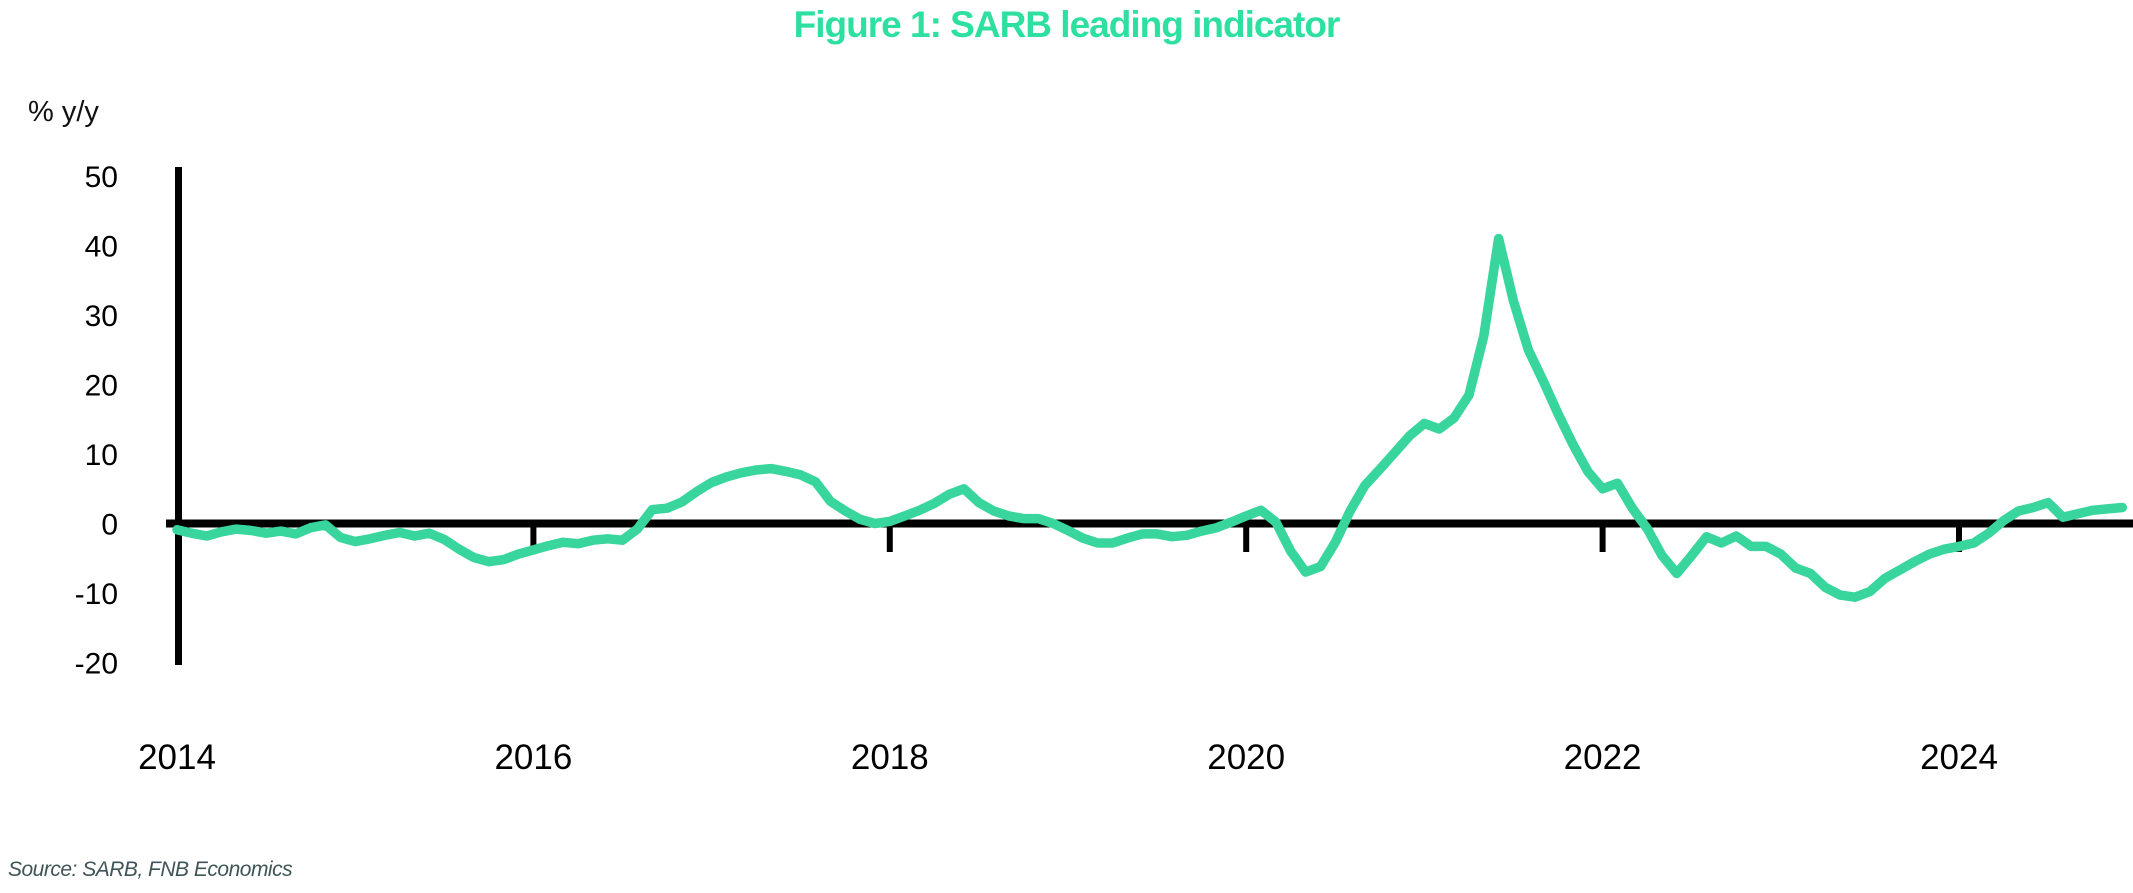 The image size is (2133, 893). Describe the element at coordinates (1068, 757) in the screenshot. I see `x-axis-tick-labels: 2014 2016 2018 2020 2022 2024` at that location.